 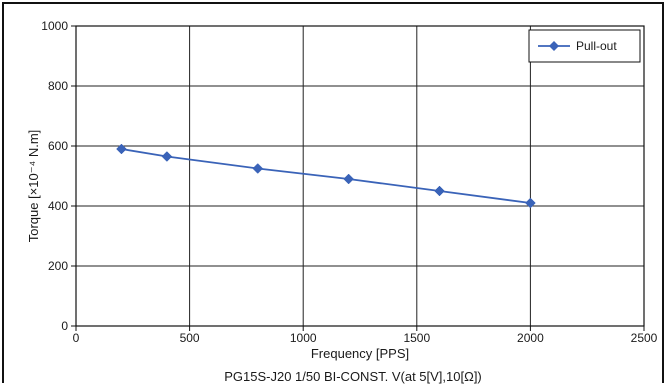 I want to click on y-axis-ticks: 0 200 400 600 800 1000, so click(x=58, y=176).